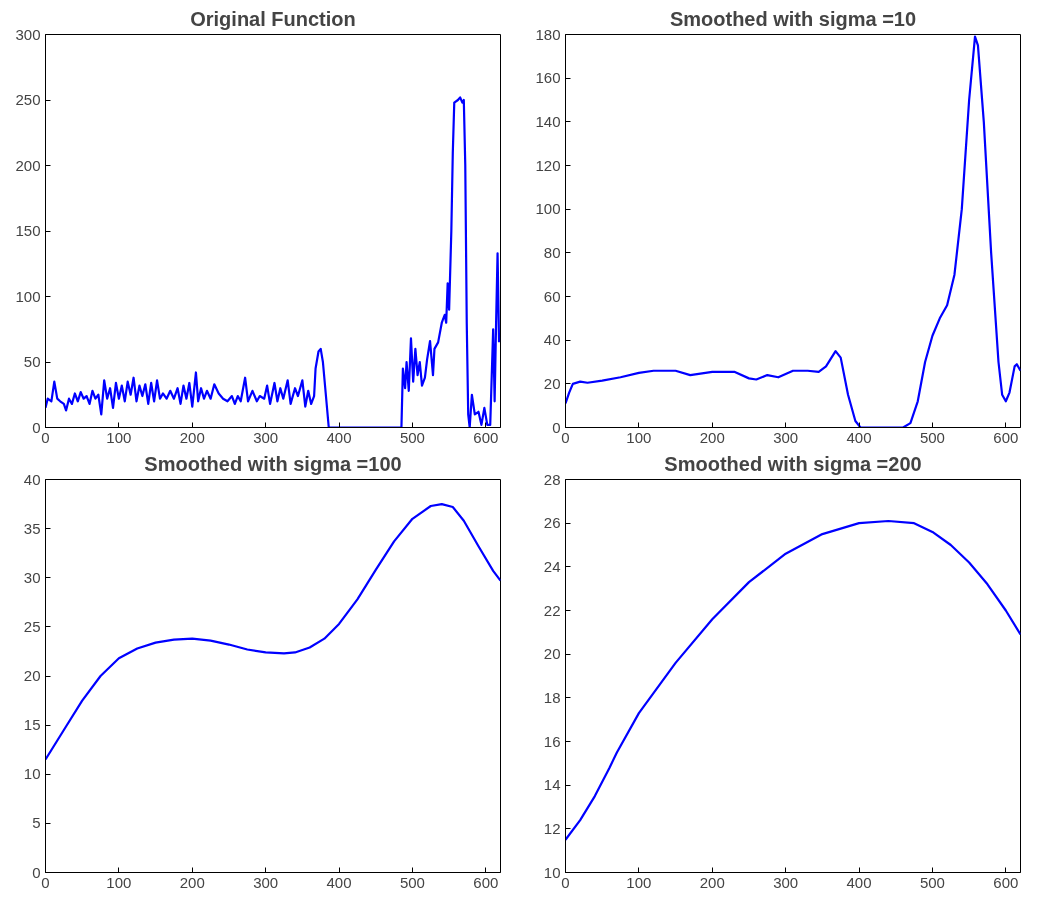 Image resolution: width=1049 pixels, height=899 pixels. I want to click on y-tick-label: 28, so click(552, 479).